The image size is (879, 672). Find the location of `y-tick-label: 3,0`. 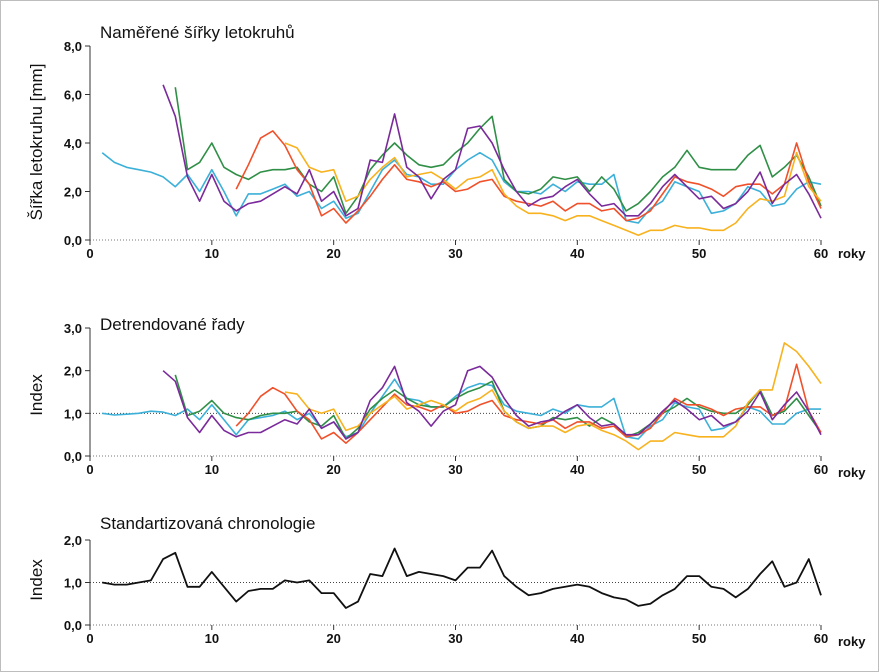

y-tick-label: 3,0 is located at coordinates (73, 328).